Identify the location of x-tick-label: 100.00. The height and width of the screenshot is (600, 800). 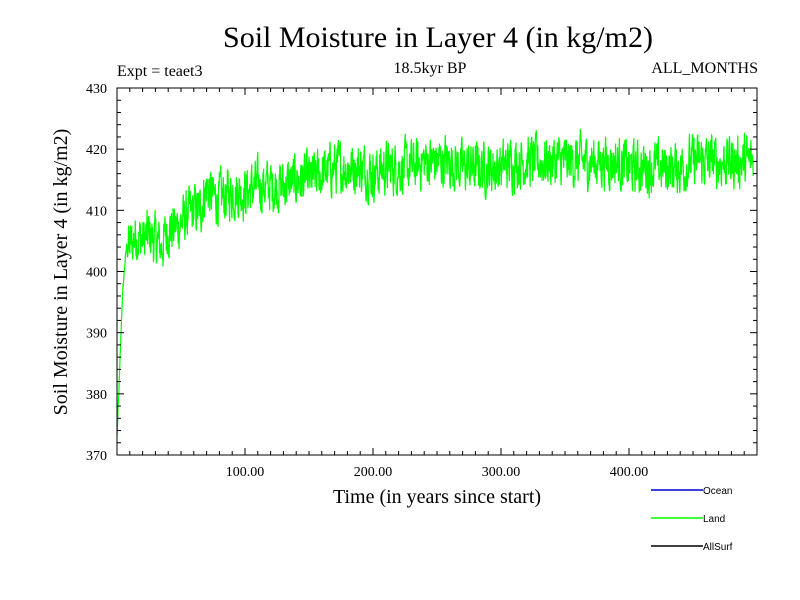
(245, 472).